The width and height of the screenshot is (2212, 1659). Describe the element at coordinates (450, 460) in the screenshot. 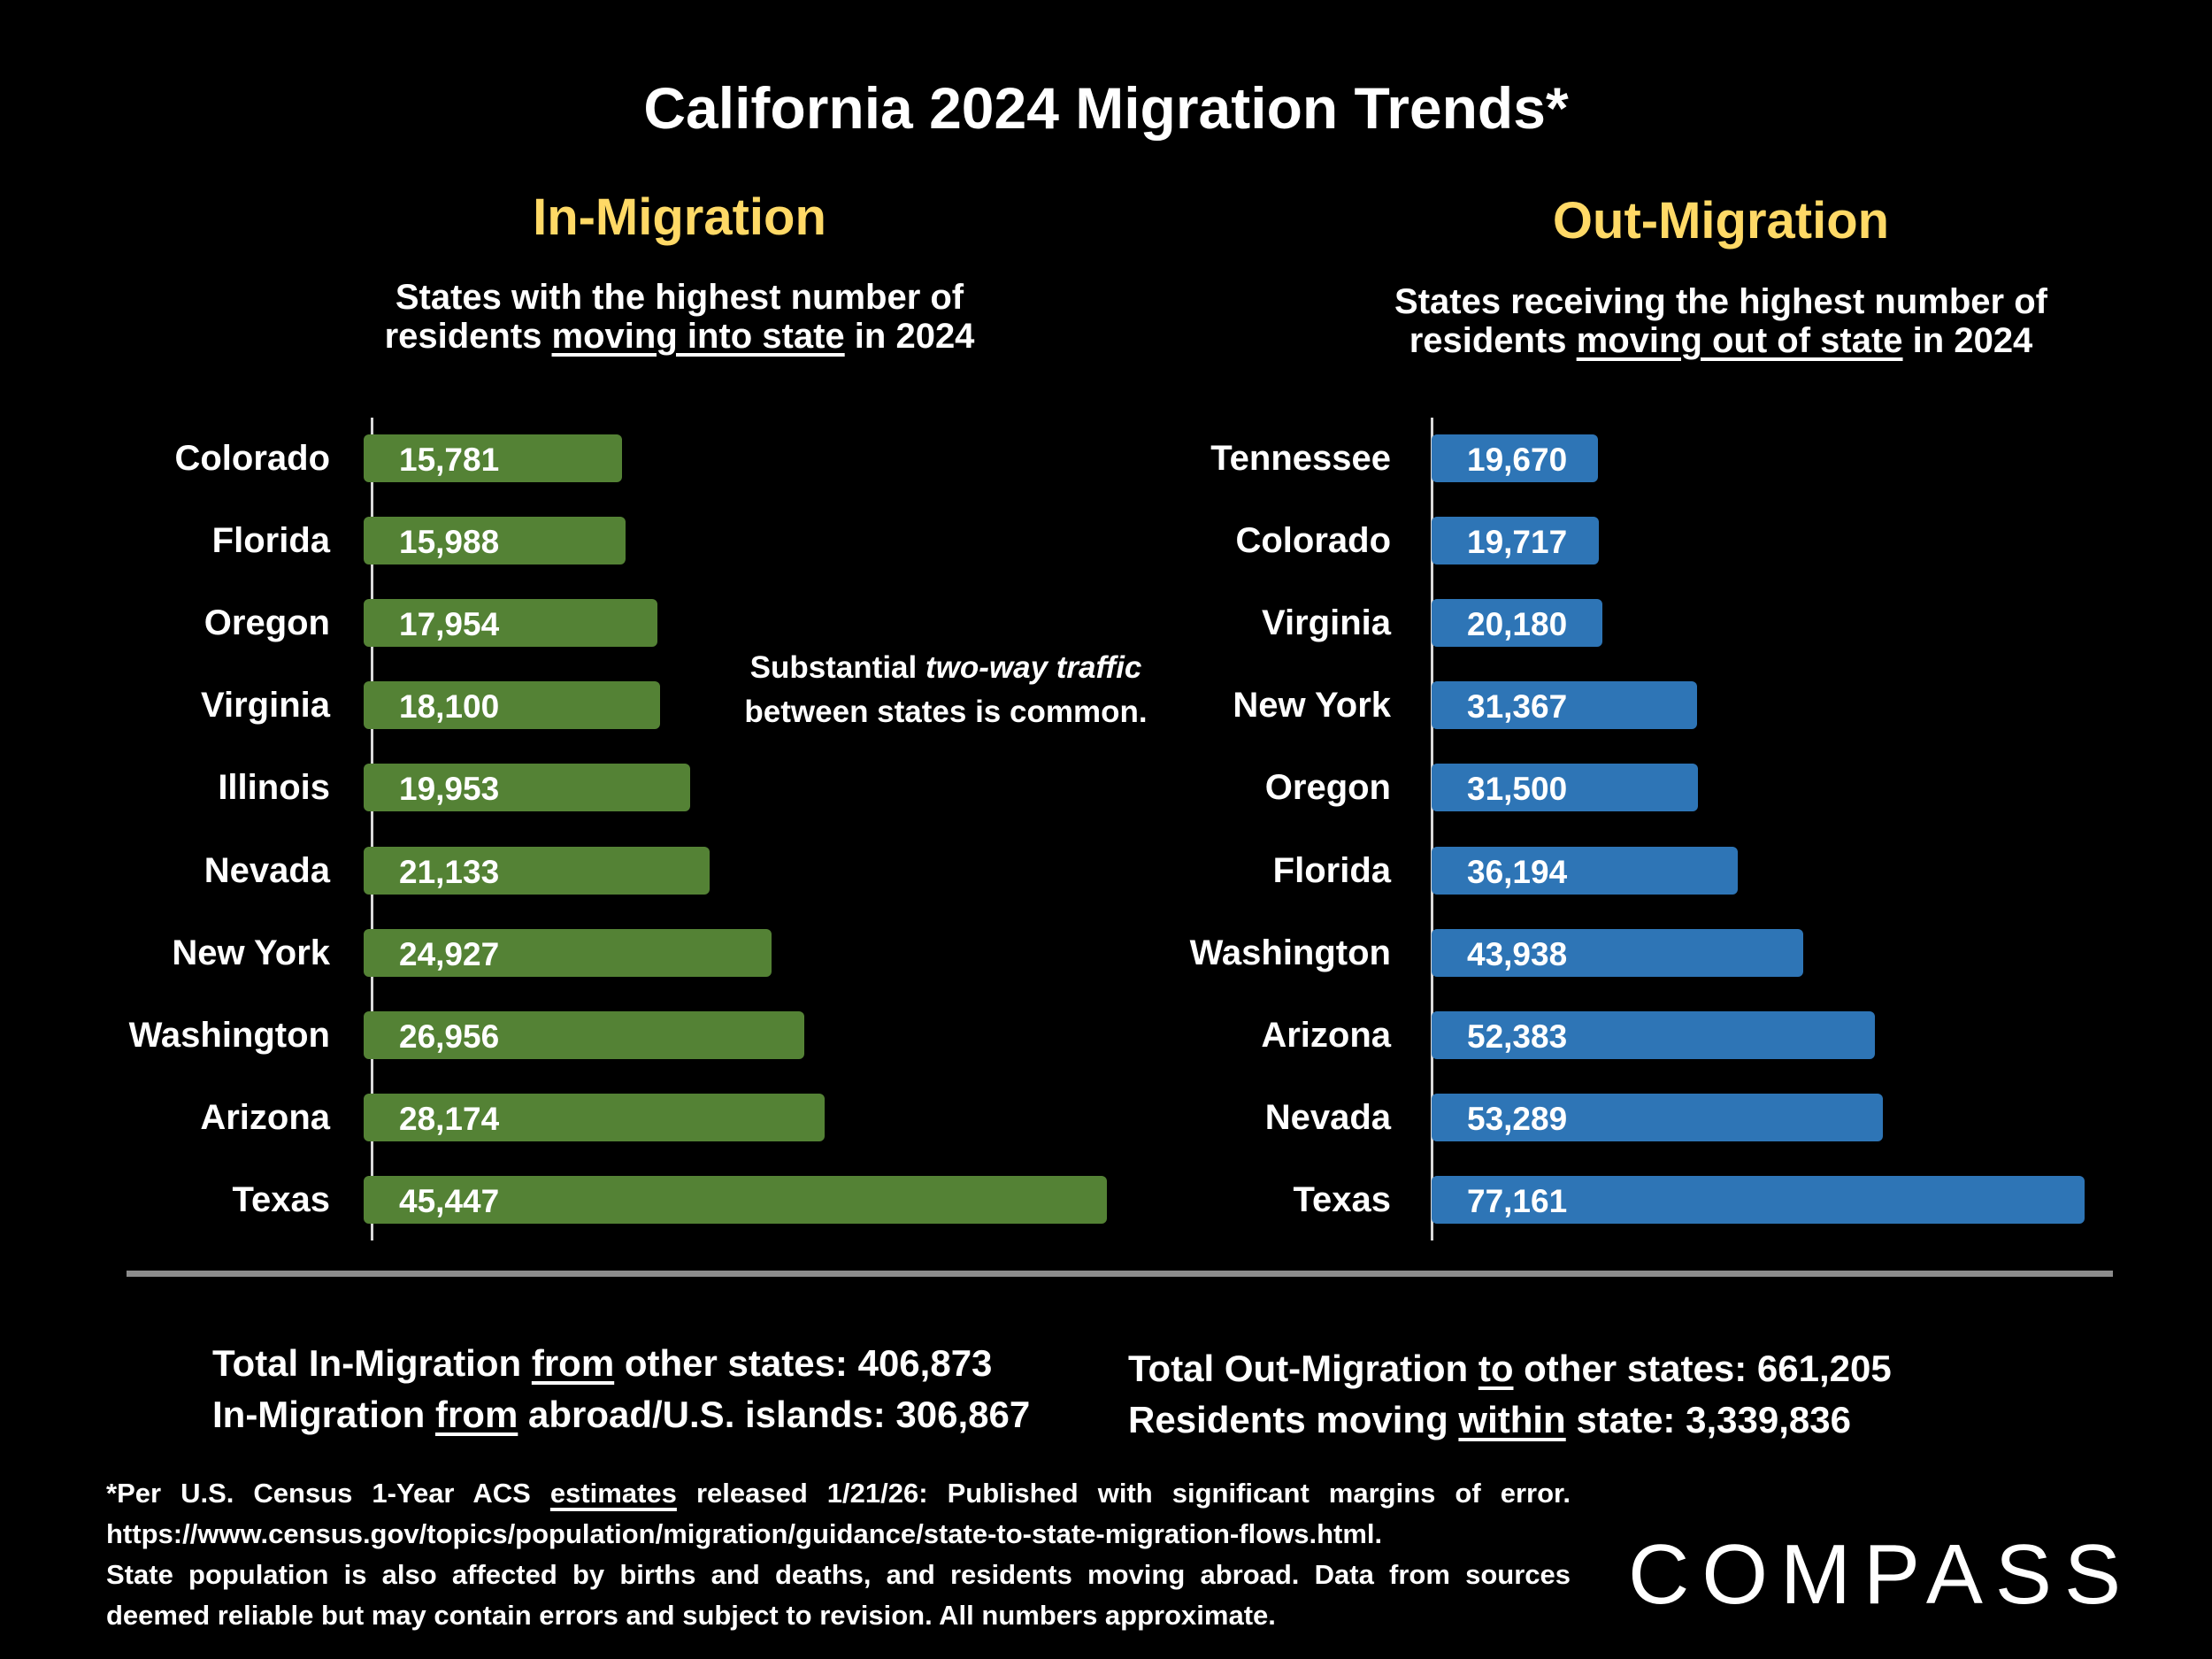

I see `data-label: 15,781` at that location.